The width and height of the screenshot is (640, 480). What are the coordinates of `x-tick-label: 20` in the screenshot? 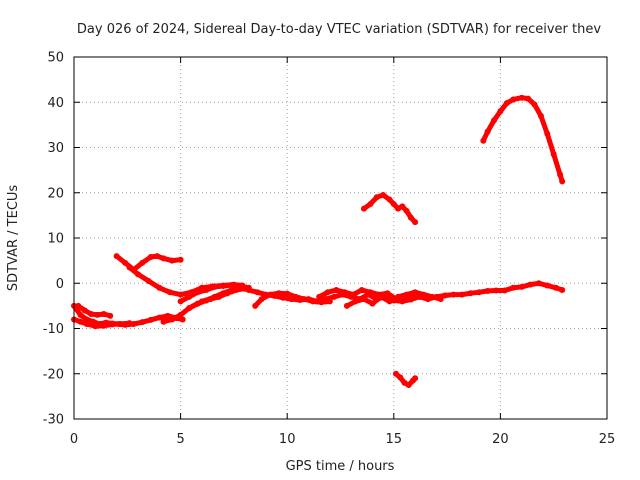 It's located at (500, 439).